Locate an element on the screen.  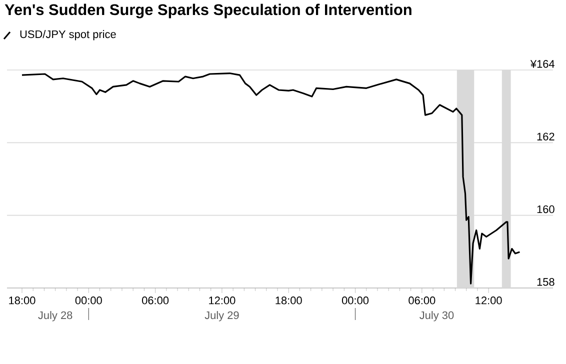
y-tick-label: 162 is located at coordinates (545, 136).